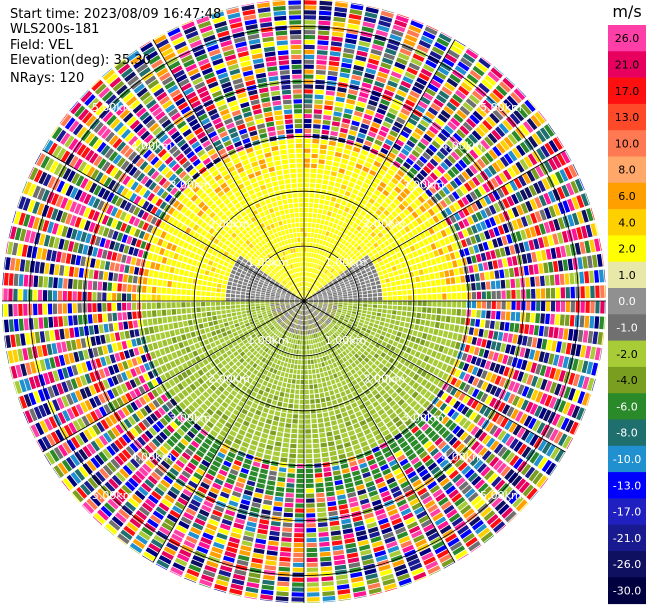 This screenshot has height=607, width=647. What do you see at coordinates (41, 45) in the screenshot?
I see `field-label: Field: VEL` at bounding box center [41, 45].